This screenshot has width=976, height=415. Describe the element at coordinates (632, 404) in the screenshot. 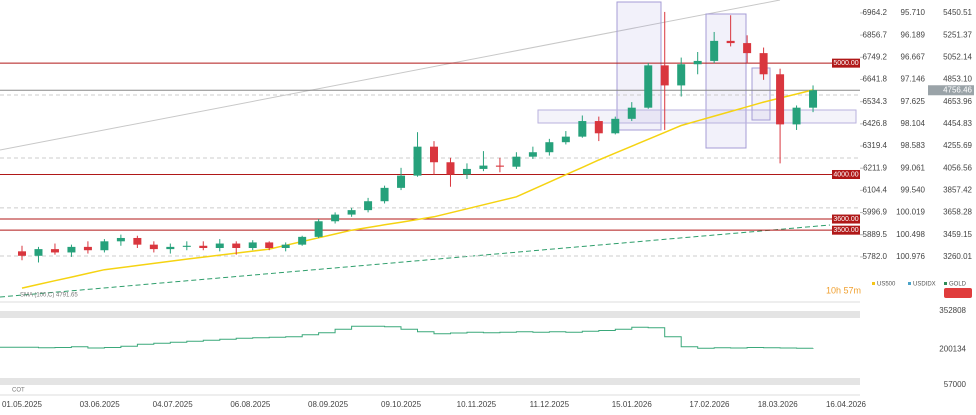

I see `x-tick-label: 15.01.2026` at that location.